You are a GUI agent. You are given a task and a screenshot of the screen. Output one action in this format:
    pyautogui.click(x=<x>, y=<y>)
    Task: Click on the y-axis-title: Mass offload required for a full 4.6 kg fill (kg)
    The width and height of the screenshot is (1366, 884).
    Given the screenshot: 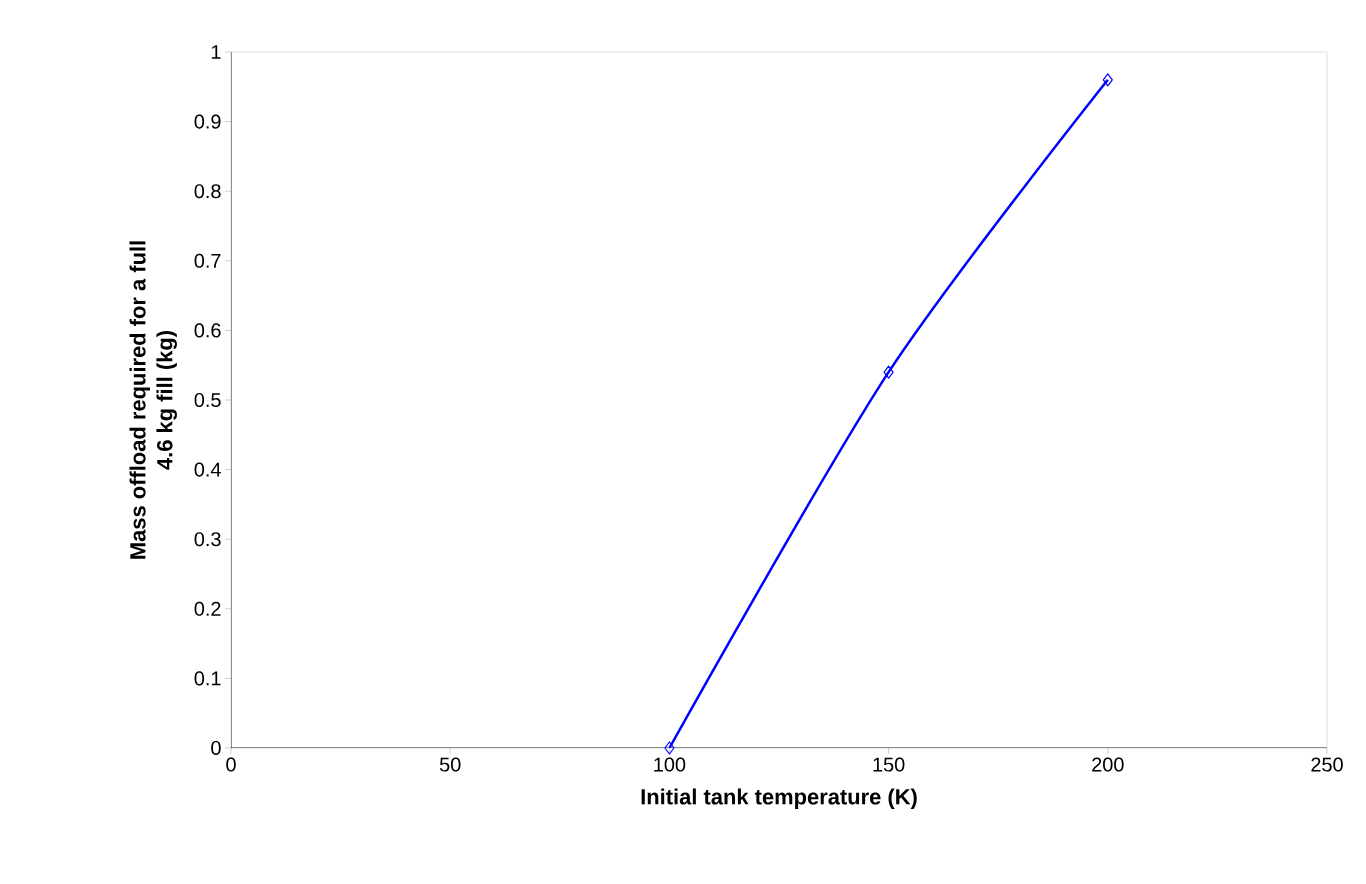 What is the action you would take?
    pyautogui.click(x=153, y=400)
    